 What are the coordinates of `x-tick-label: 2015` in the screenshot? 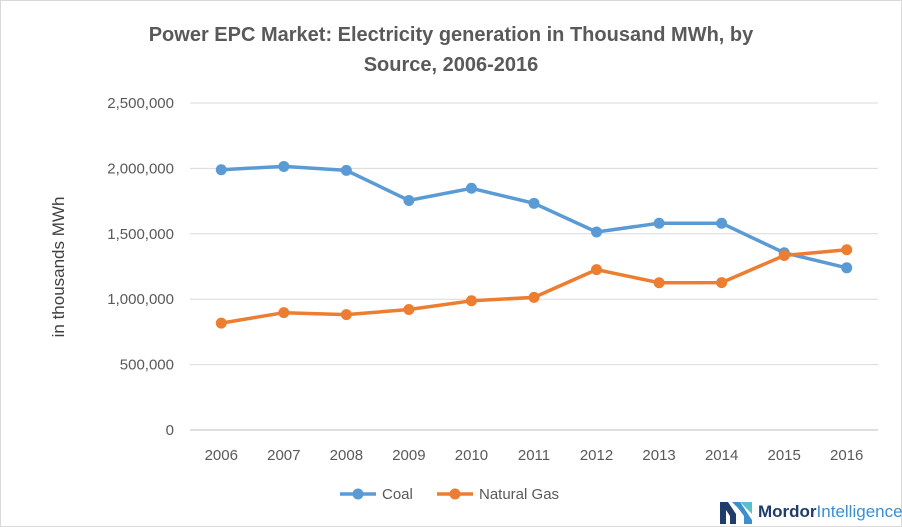 It's located at (783, 455).